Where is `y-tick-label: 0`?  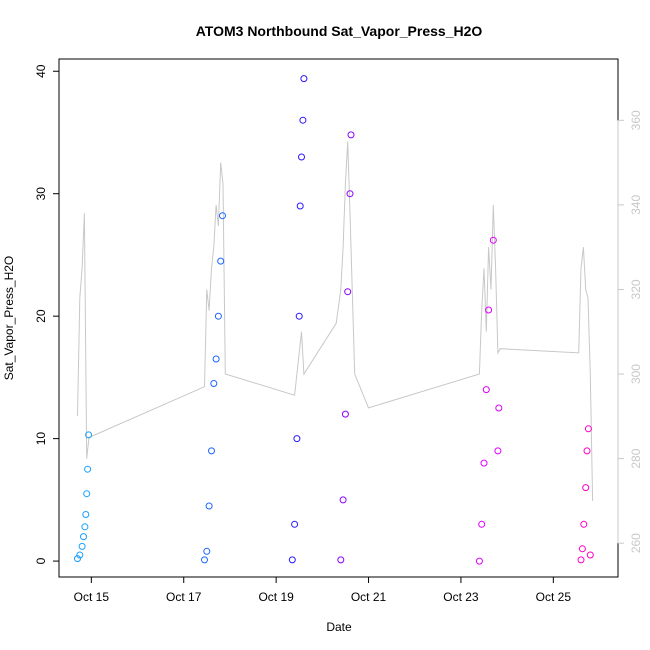
y-tick-label: 0 is located at coordinates (41, 560).